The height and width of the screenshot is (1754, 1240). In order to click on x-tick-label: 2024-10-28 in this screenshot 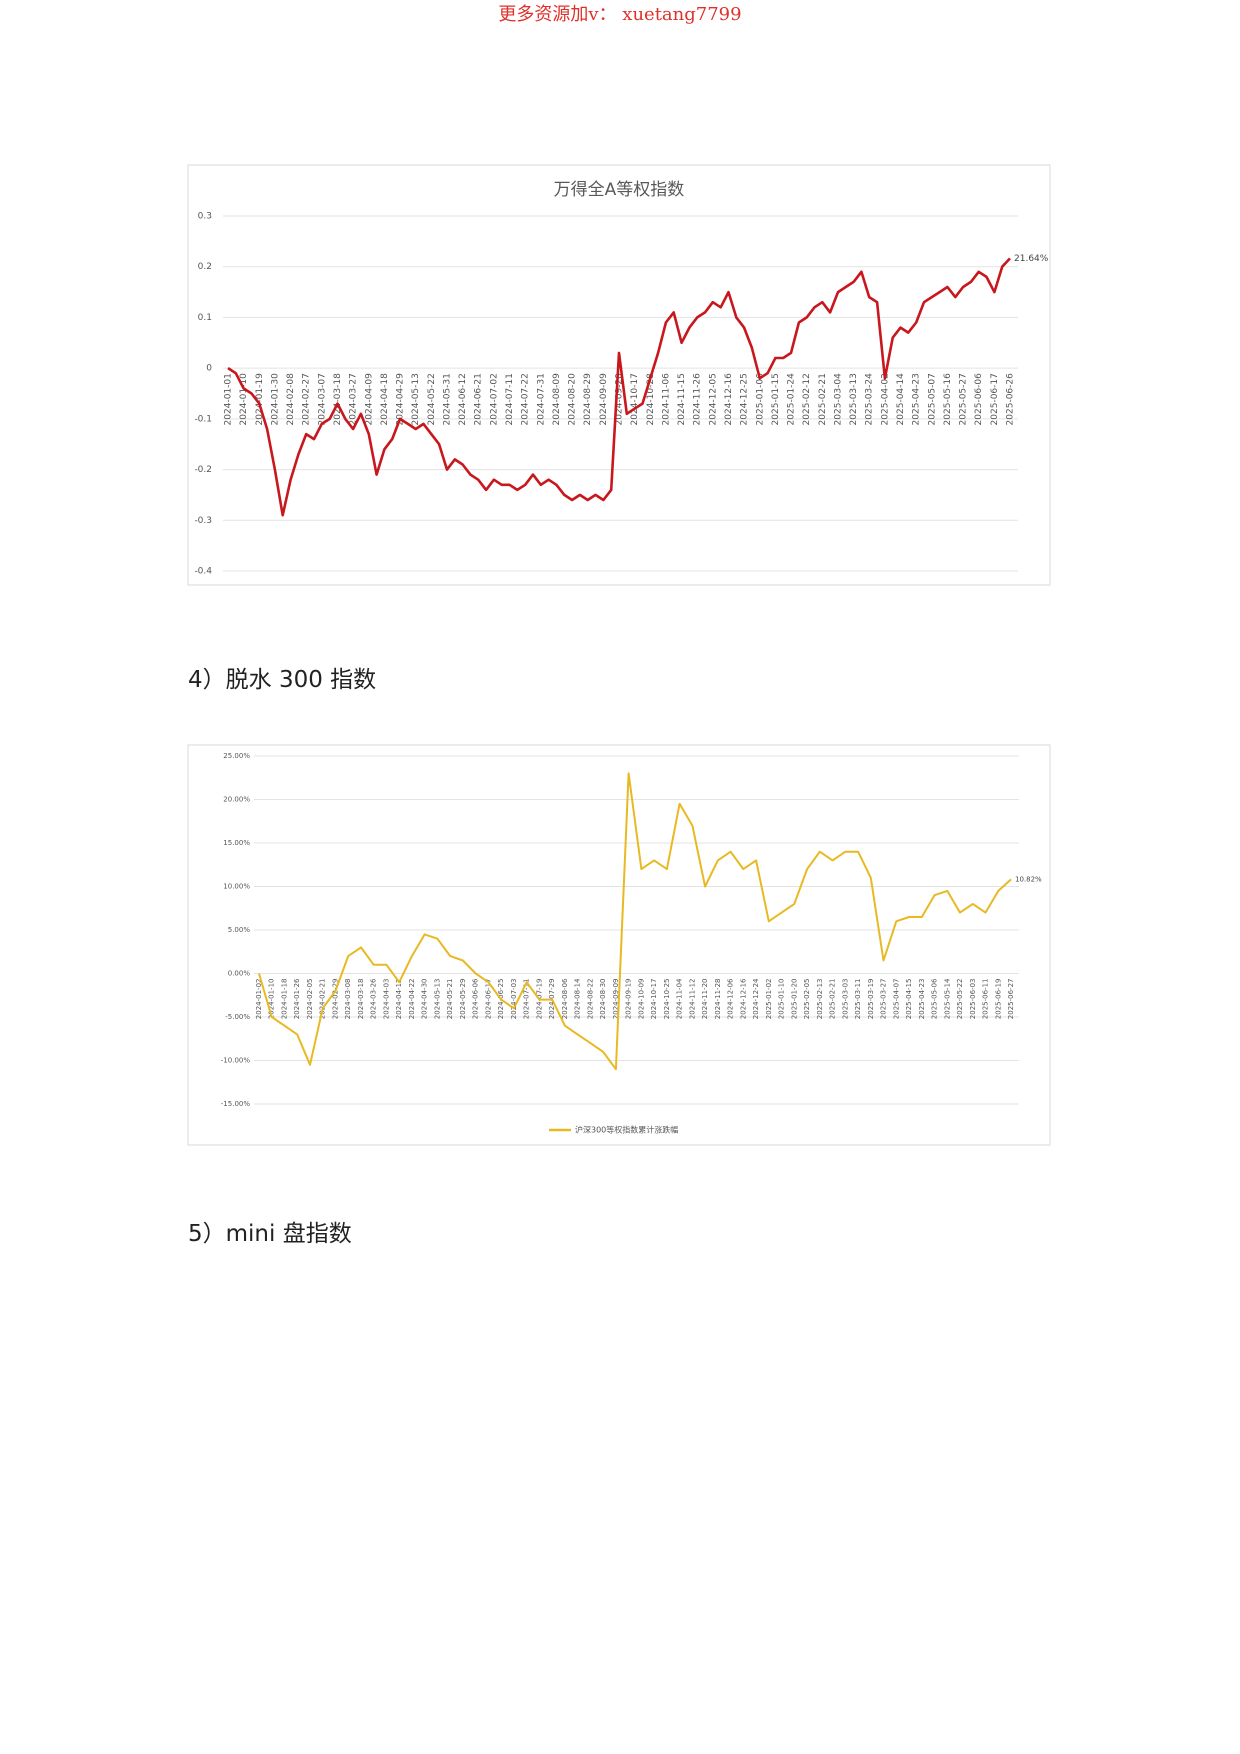, I will do `click(651, 399)`.